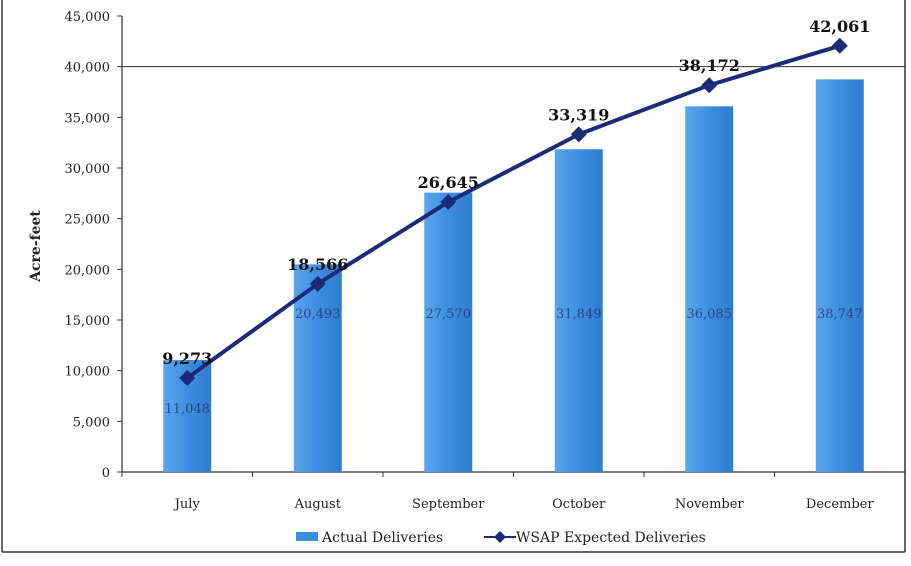 The width and height of the screenshot is (911, 566). What do you see at coordinates (579, 504) in the screenshot?
I see `x-tick-label: October` at bounding box center [579, 504].